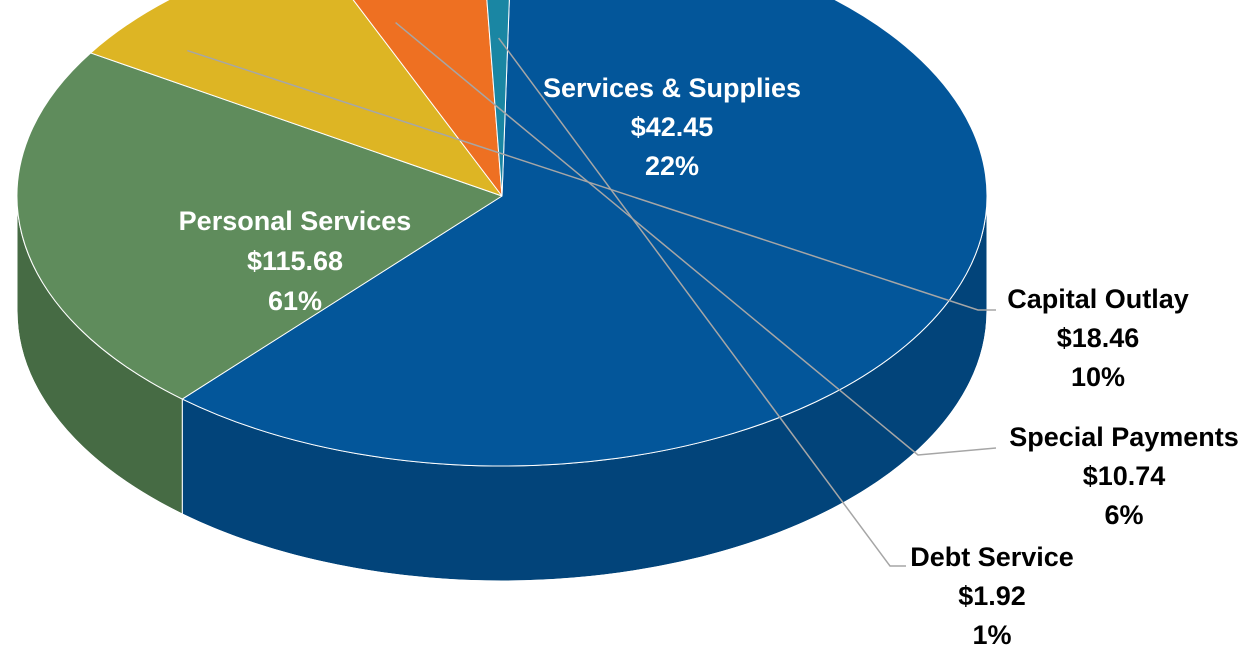 The height and width of the screenshot is (647, 1258). I want to click on label-debt-service-percent: 1%, so click(991, 633).